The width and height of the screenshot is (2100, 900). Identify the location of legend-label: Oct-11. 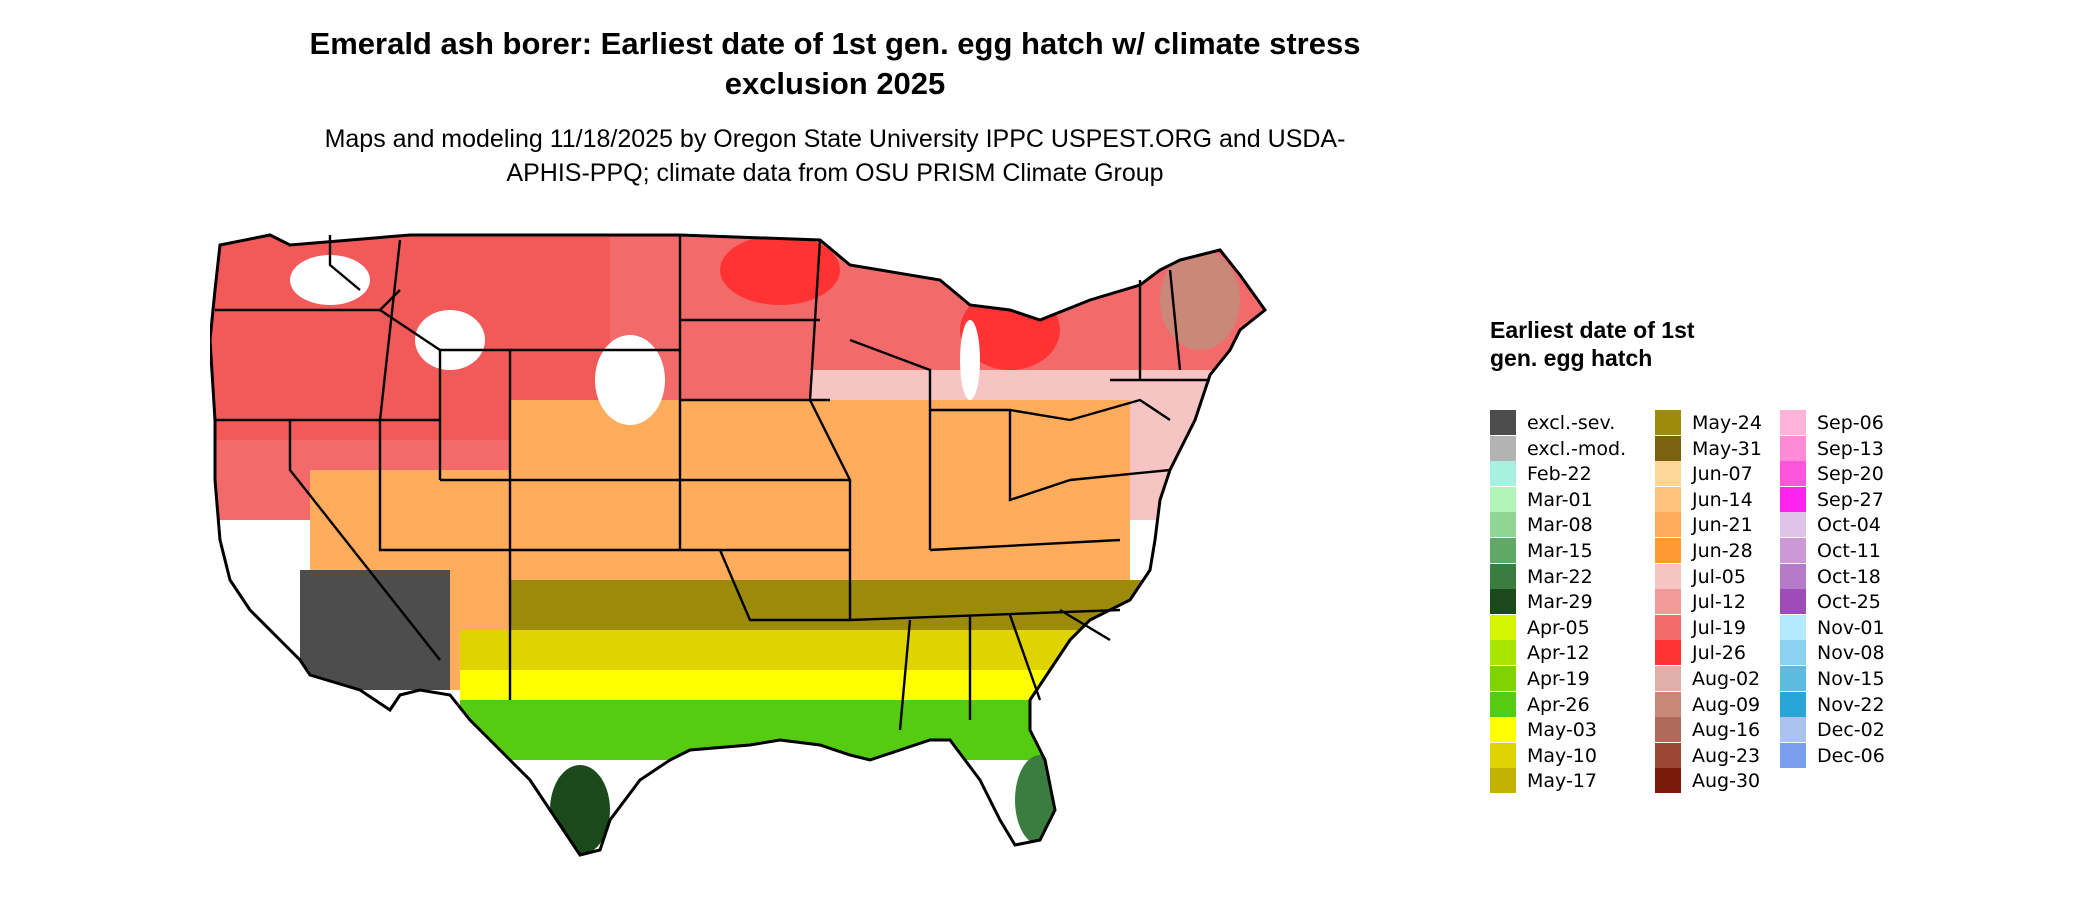
(1849, 550).